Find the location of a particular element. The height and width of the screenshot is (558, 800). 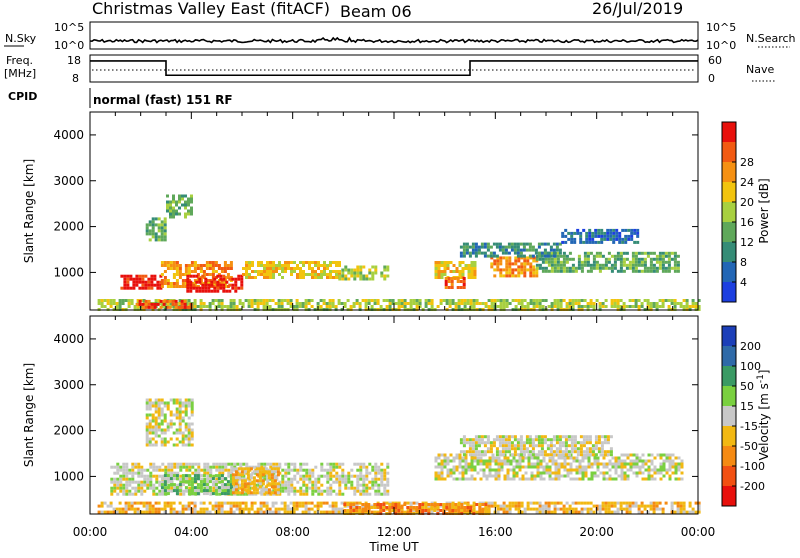

nave-label: Nave is located at coordinates (760, 69).